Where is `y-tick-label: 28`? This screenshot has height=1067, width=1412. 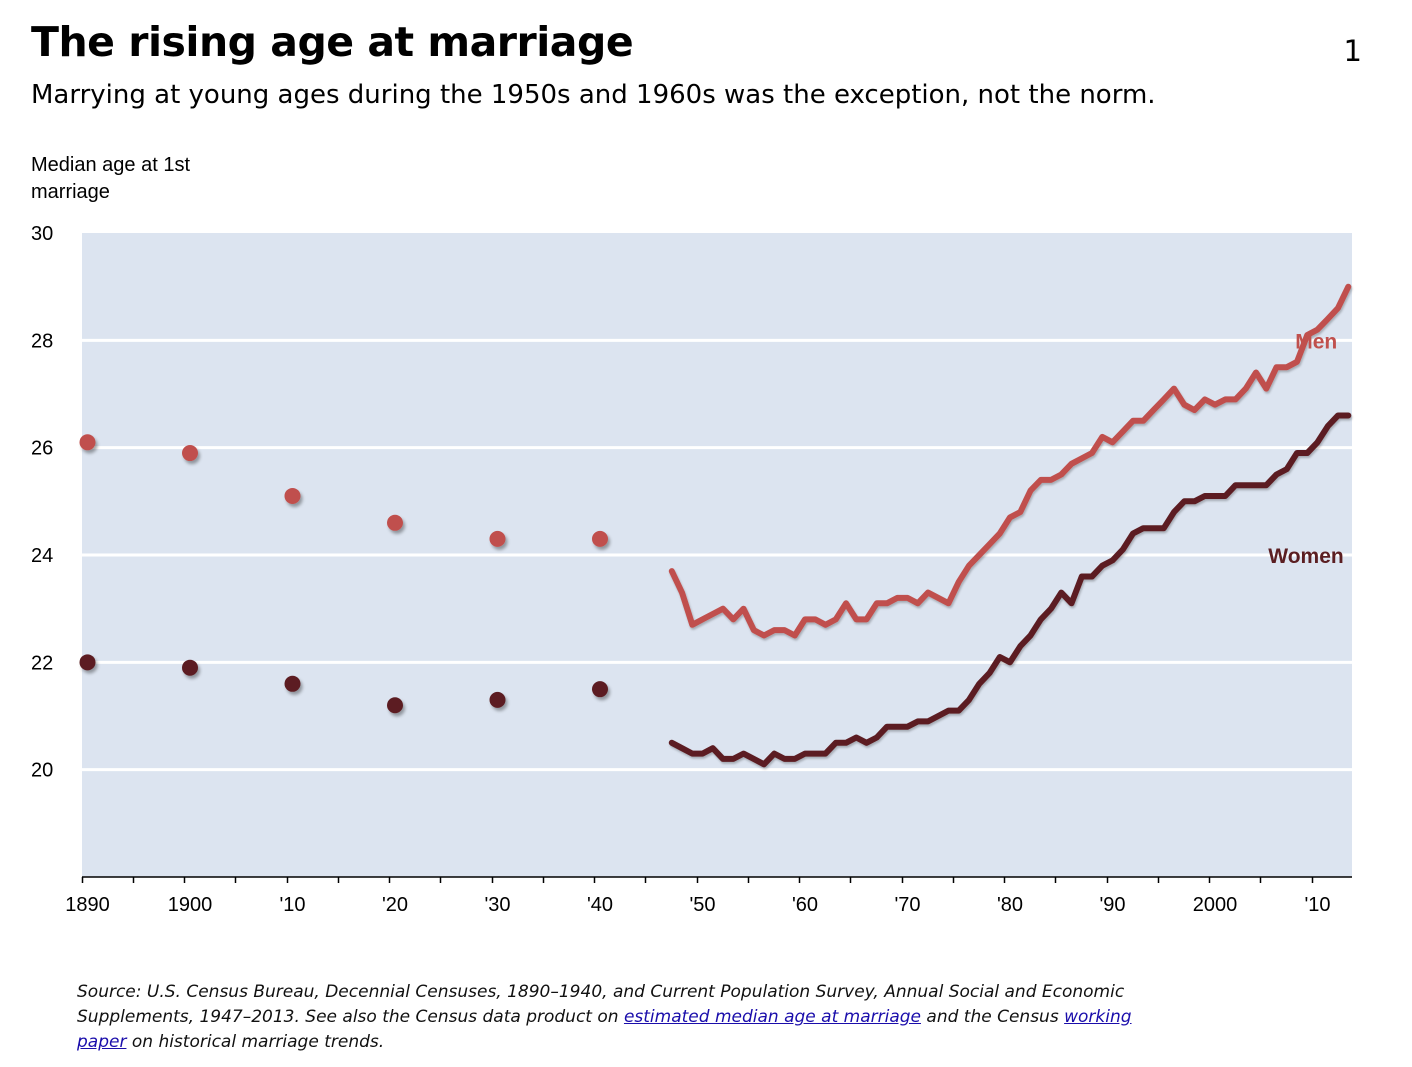
y-tick-label: 28 is located at coordinates (42, 341).